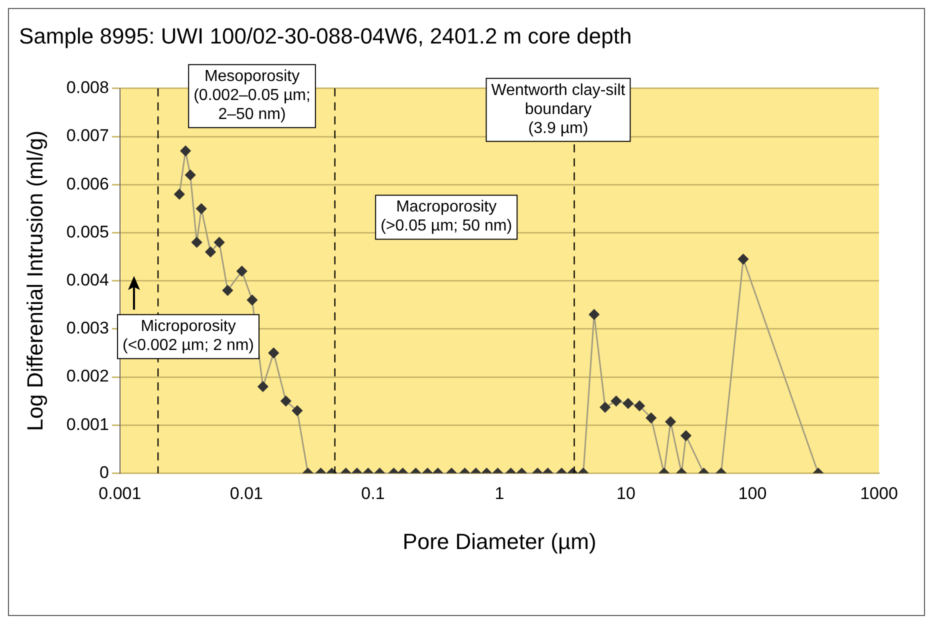 This screenshot has width=933, height=624. What do you see at coordinates (879, 494) in the screenshot?
I see `x-tick-label: 1000` at bounding box center [879, 494].